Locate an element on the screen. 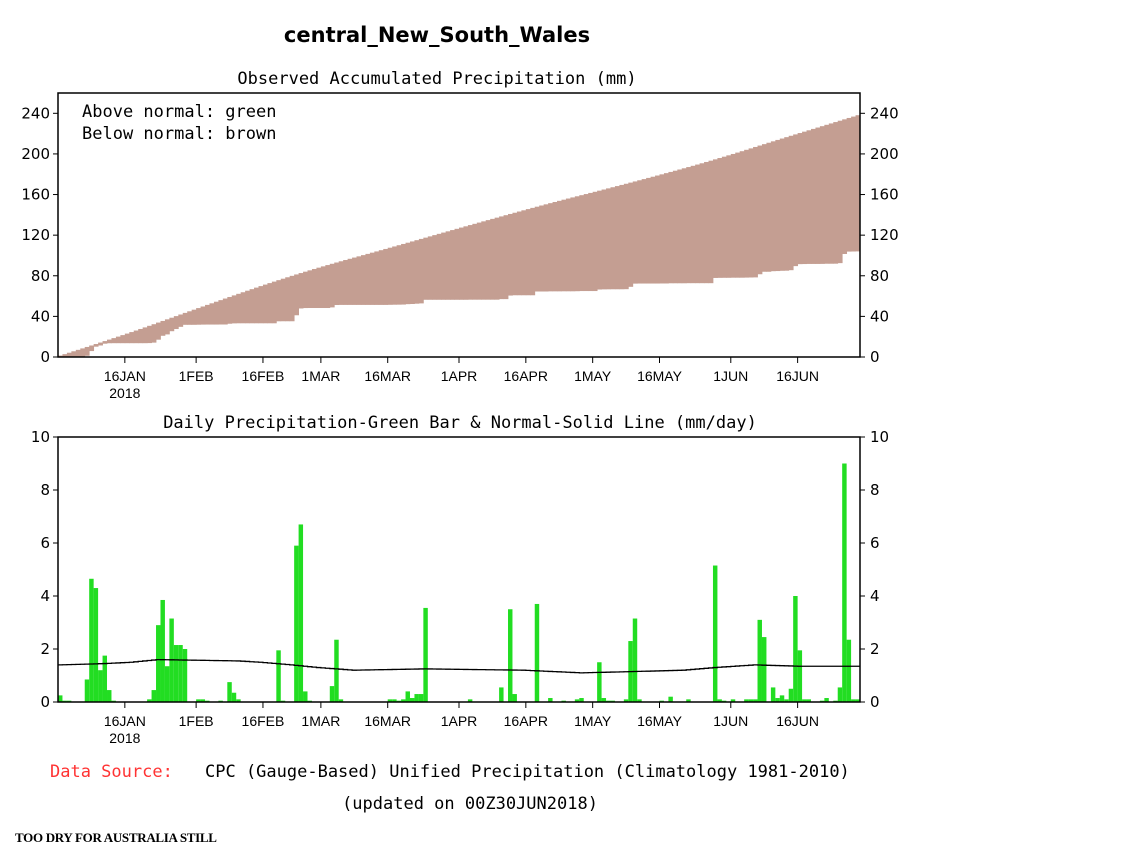 The image size is (1123, 867). top-xtick-label: 16JAN is located at coordinates (125, 376).